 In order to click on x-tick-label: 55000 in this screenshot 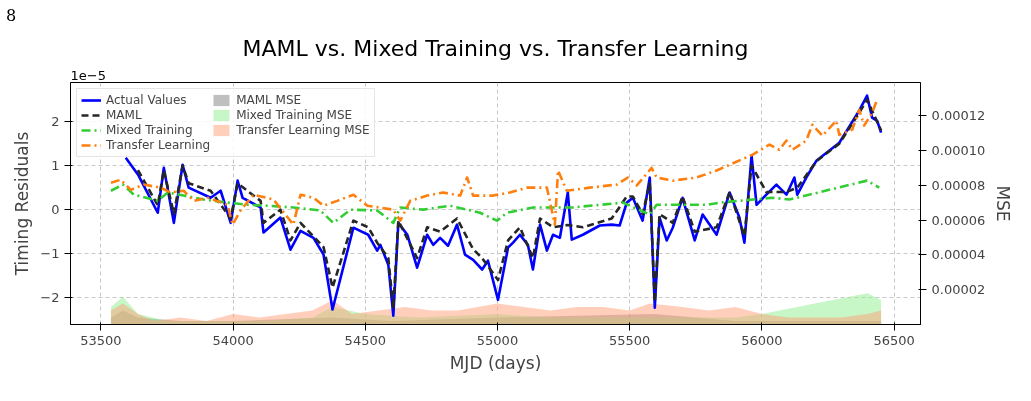, I will do `click(497, 340)`.